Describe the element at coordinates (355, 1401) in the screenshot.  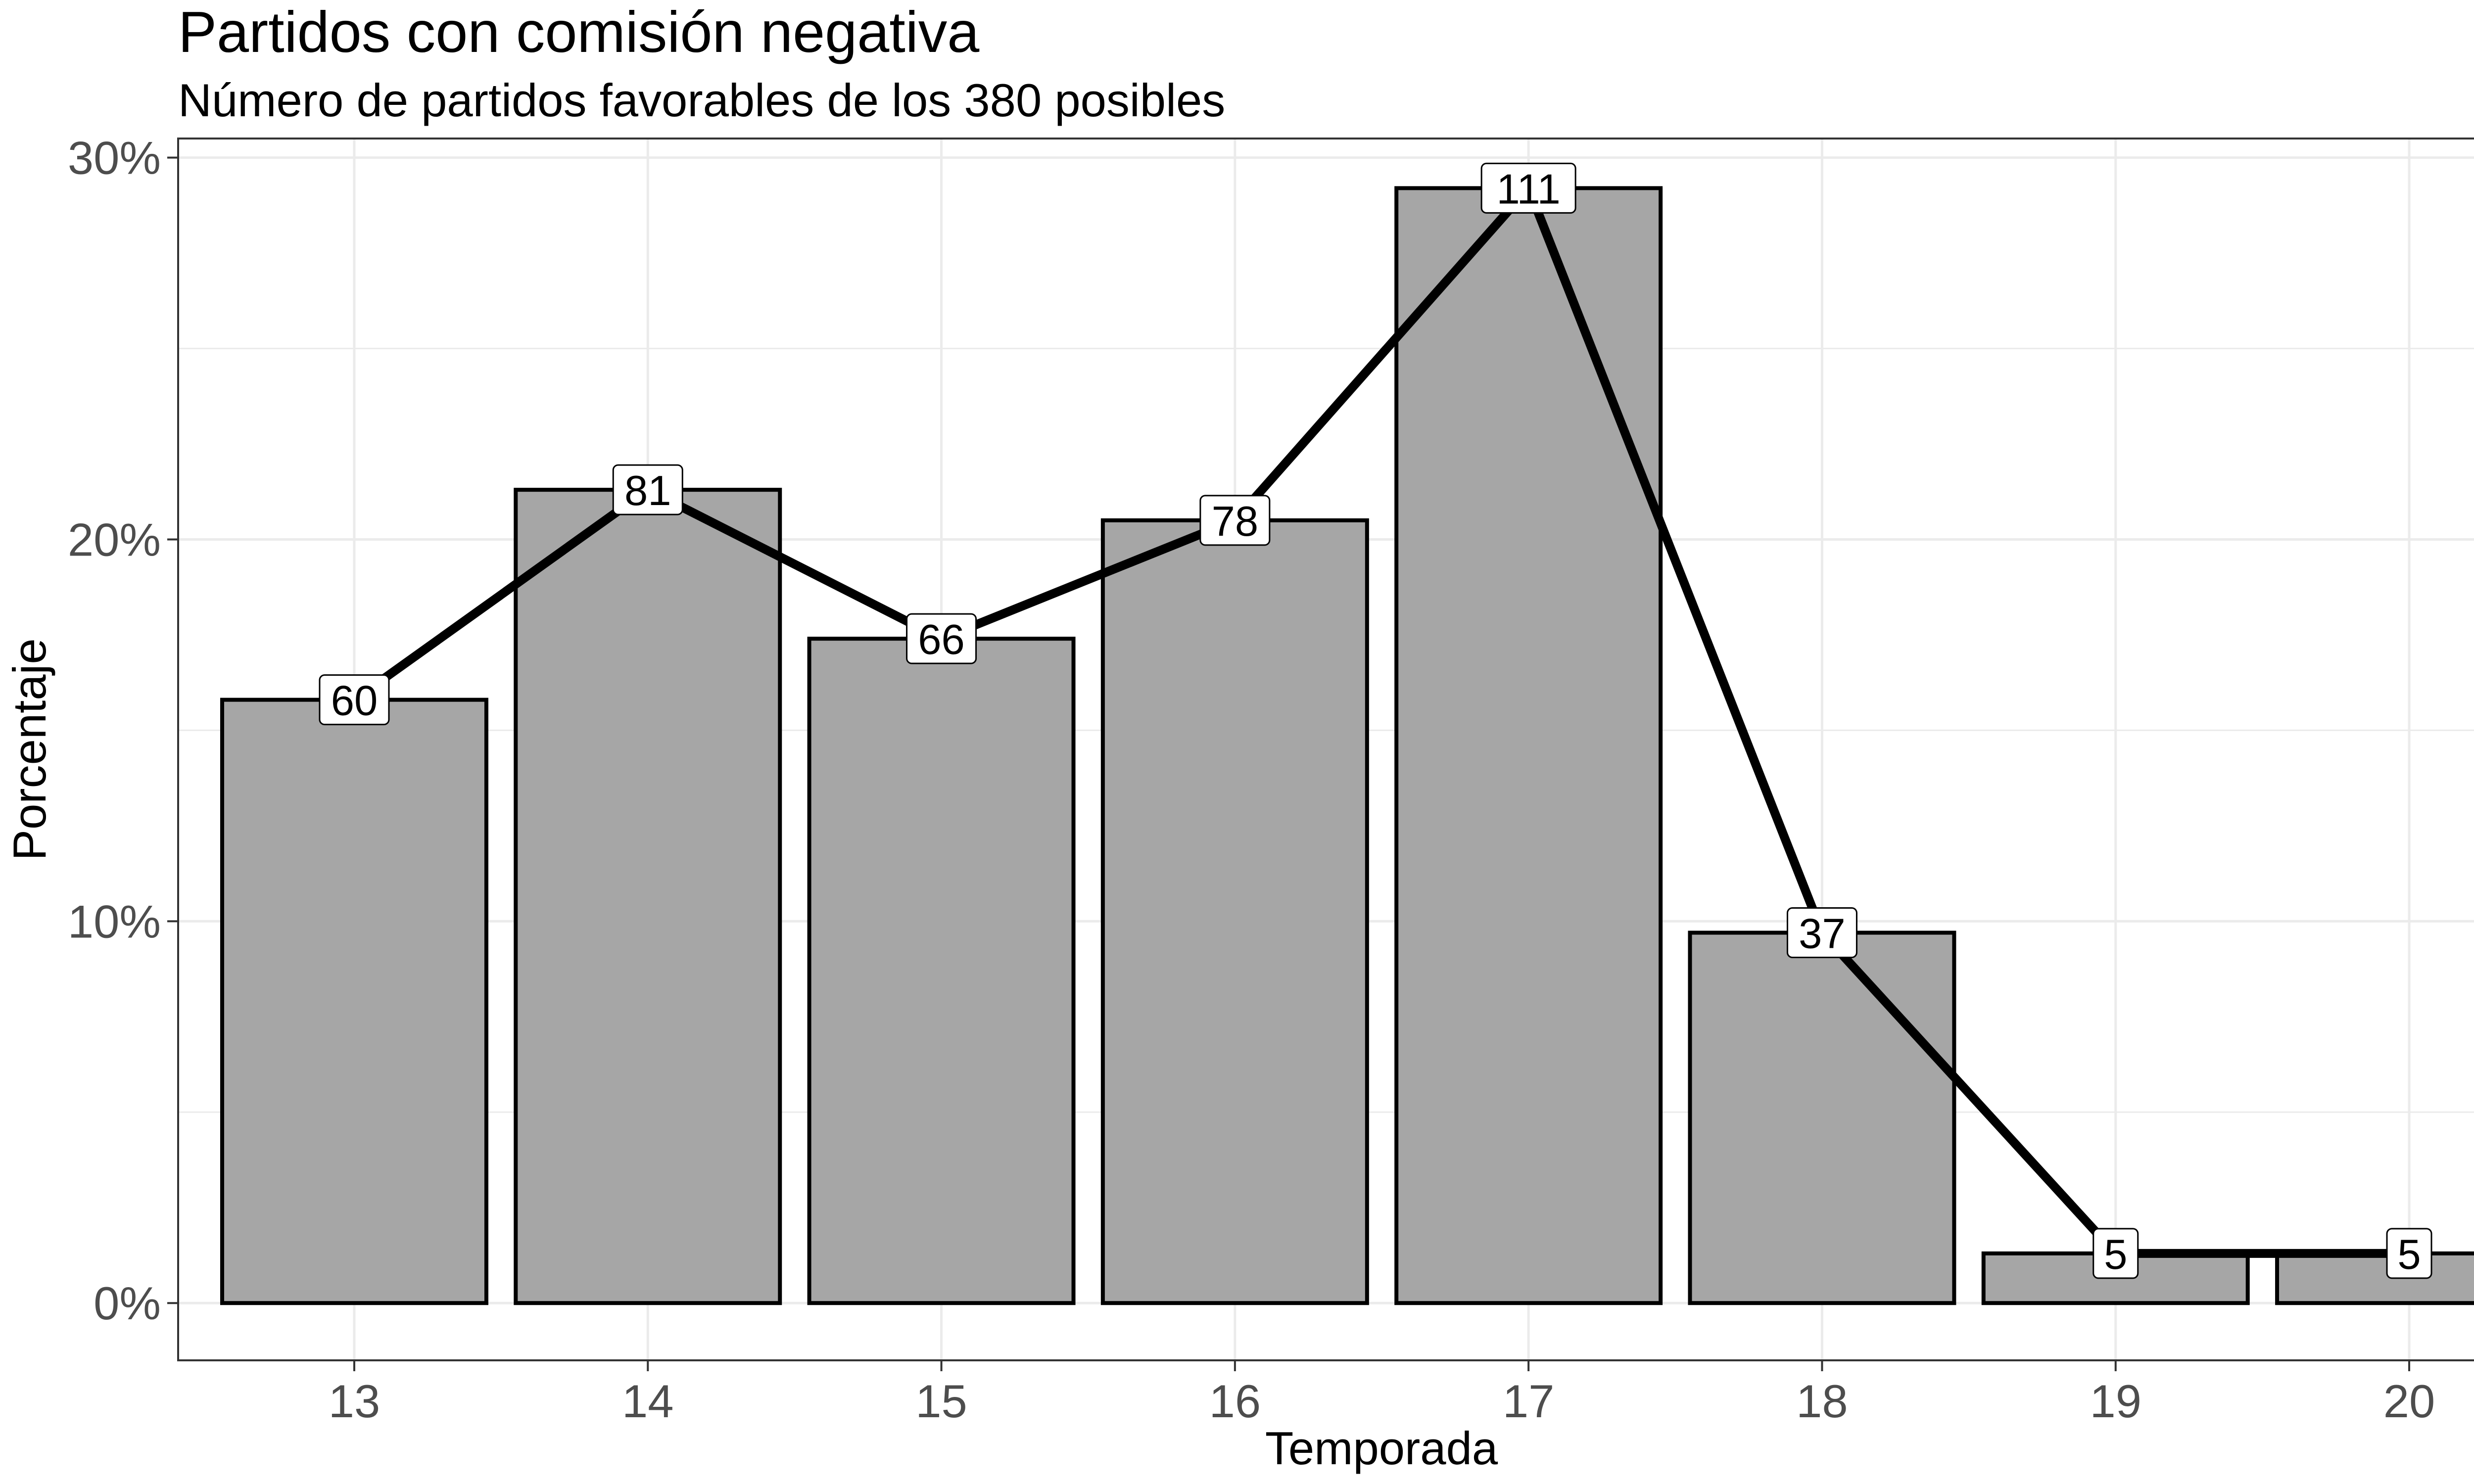
I see `x-tick-label: 13` at that location.